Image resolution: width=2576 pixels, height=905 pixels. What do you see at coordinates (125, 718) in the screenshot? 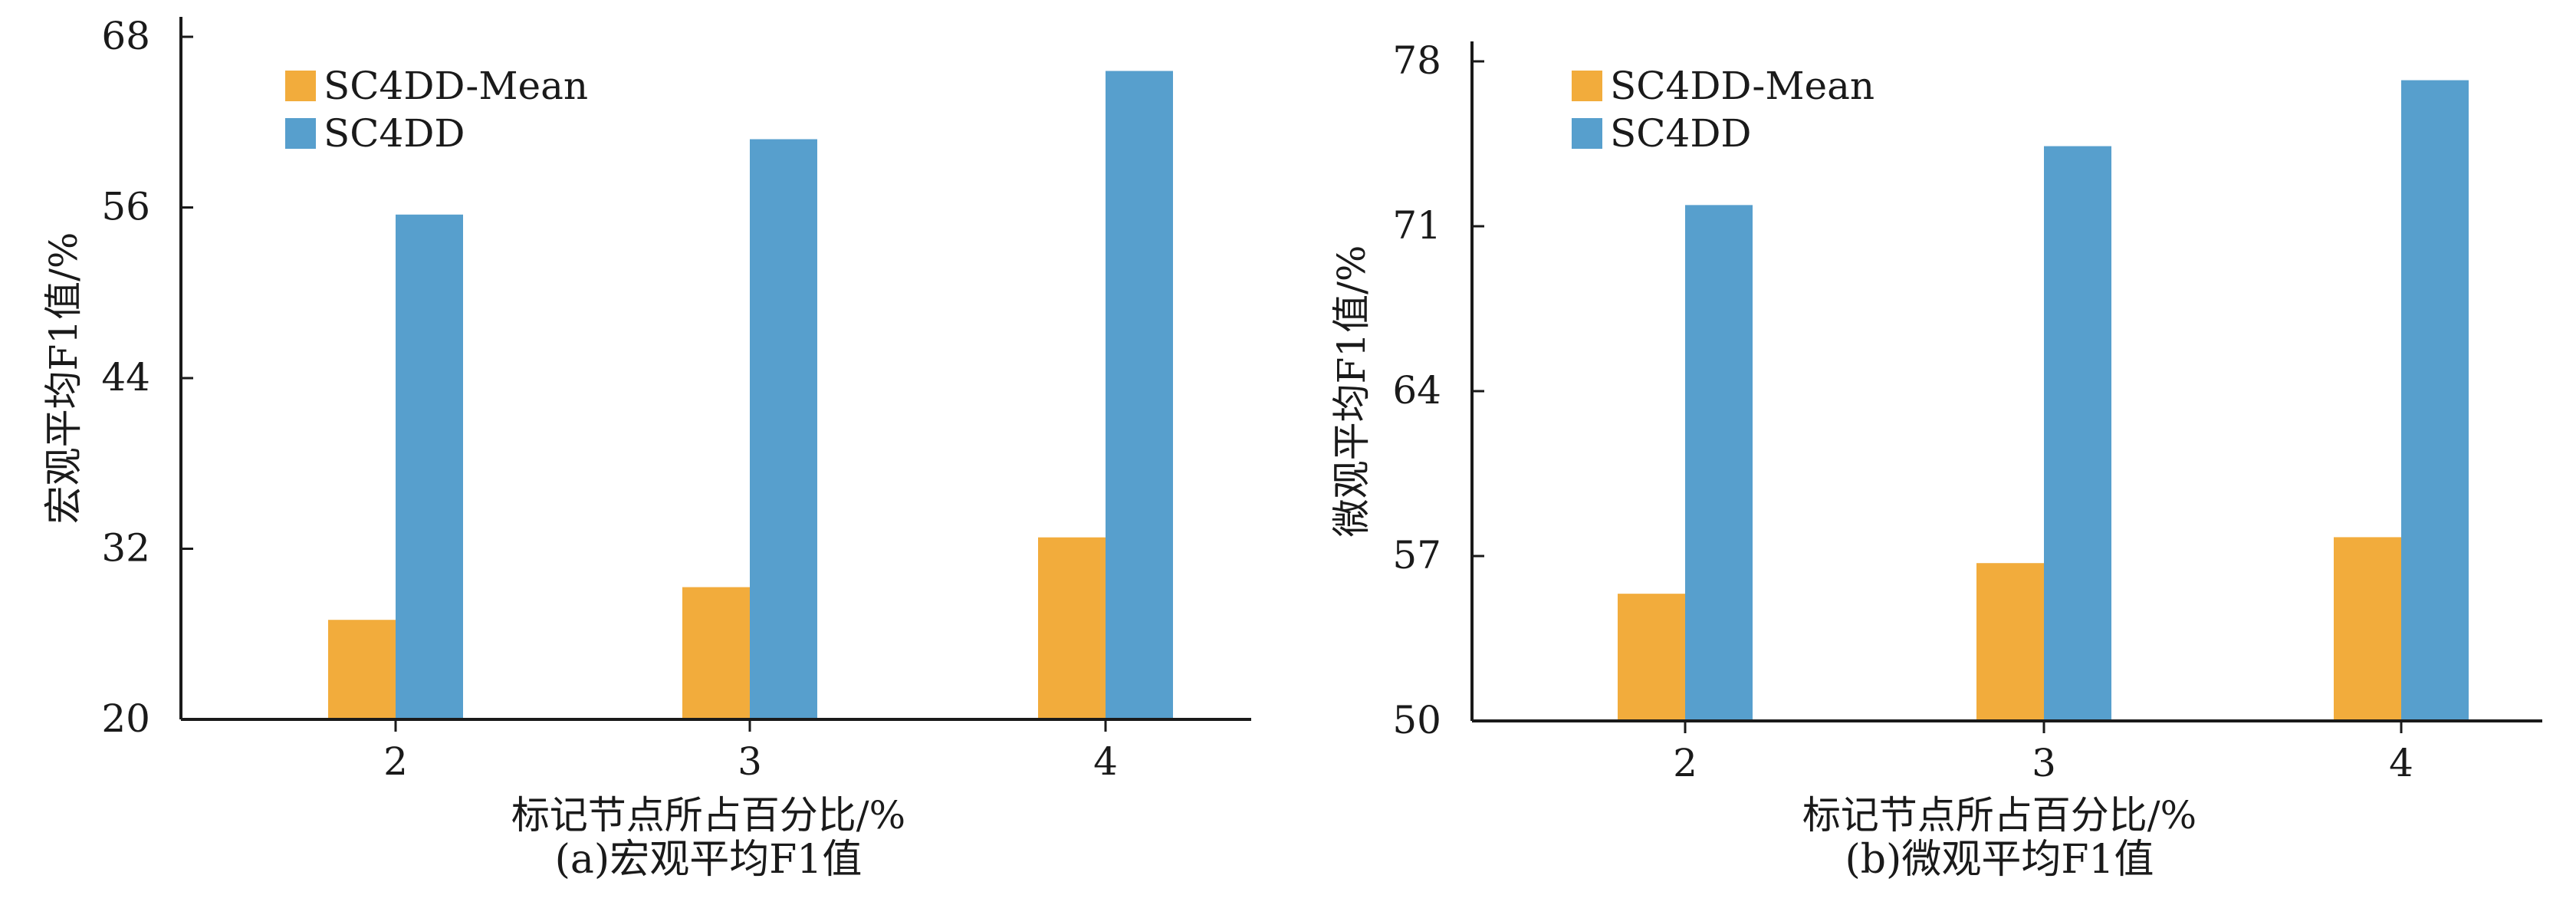
I see `y-tick-label-20: 20` at bounding box center [125, 718].